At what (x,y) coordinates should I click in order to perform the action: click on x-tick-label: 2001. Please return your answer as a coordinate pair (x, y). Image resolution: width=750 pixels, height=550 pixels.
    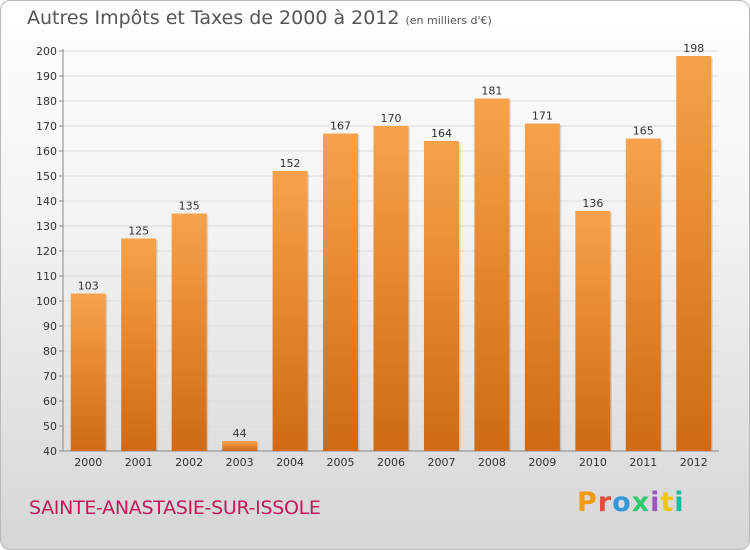
    Looking at the image, I should click on (139, 462).